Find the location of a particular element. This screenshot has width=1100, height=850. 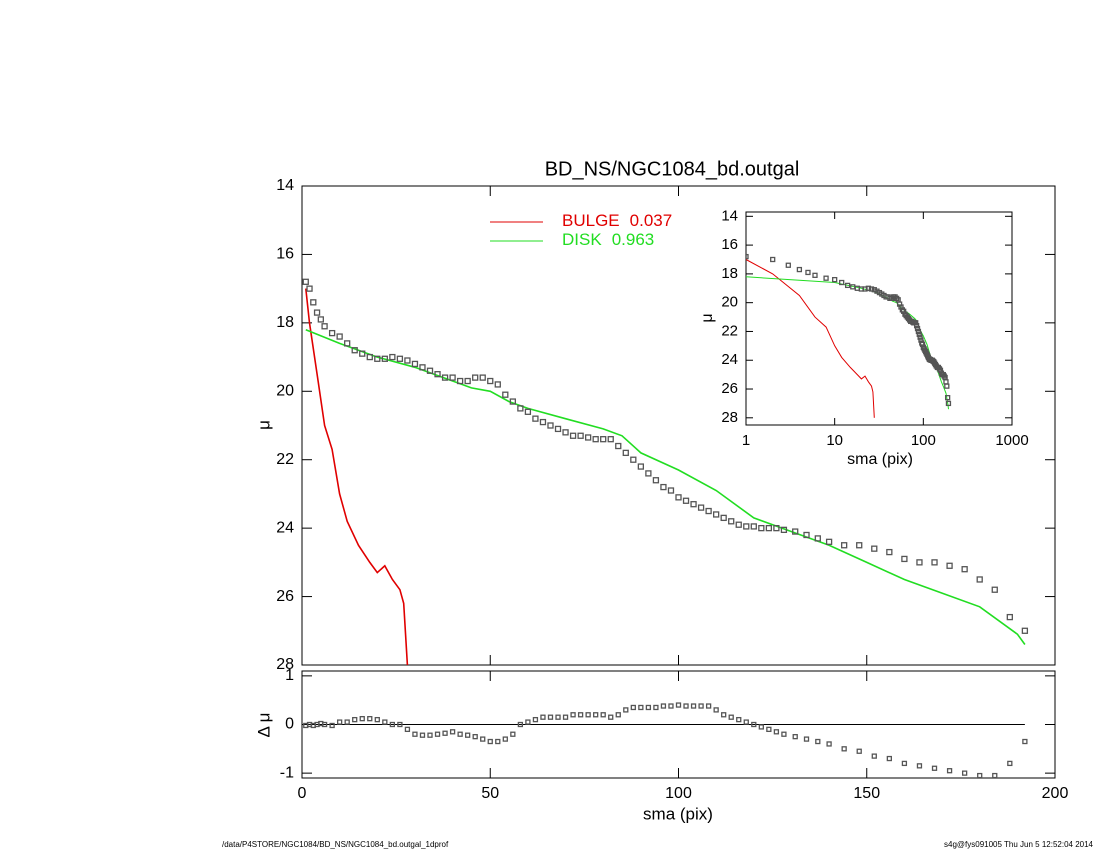

legend-fraction: 0.963 is located at coordinates (633, 239).